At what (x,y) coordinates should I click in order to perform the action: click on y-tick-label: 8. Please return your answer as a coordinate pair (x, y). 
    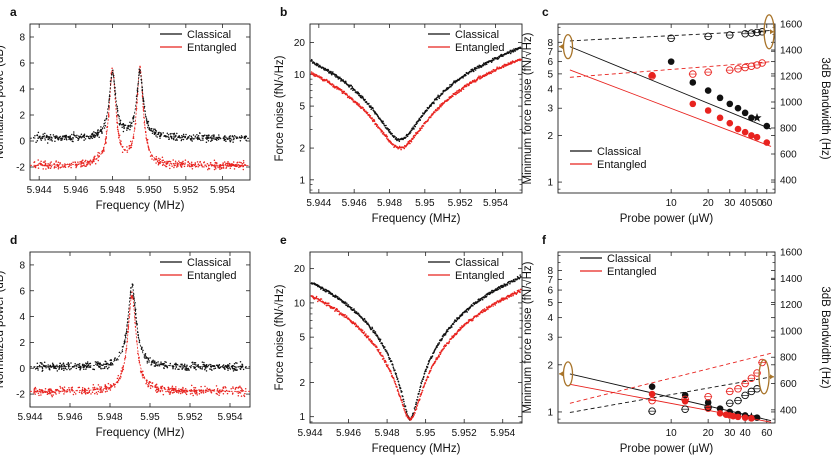
    Looking at the image, I should click on (550, 43).